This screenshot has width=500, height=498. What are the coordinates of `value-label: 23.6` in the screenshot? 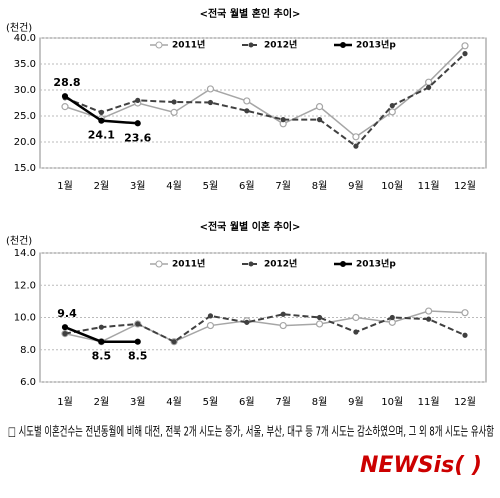 It's located at (137, 137).